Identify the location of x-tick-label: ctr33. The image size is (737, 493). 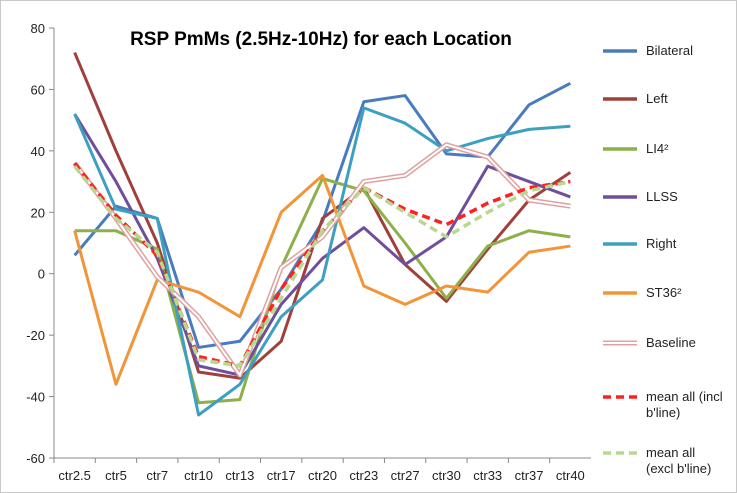
(487, 475).